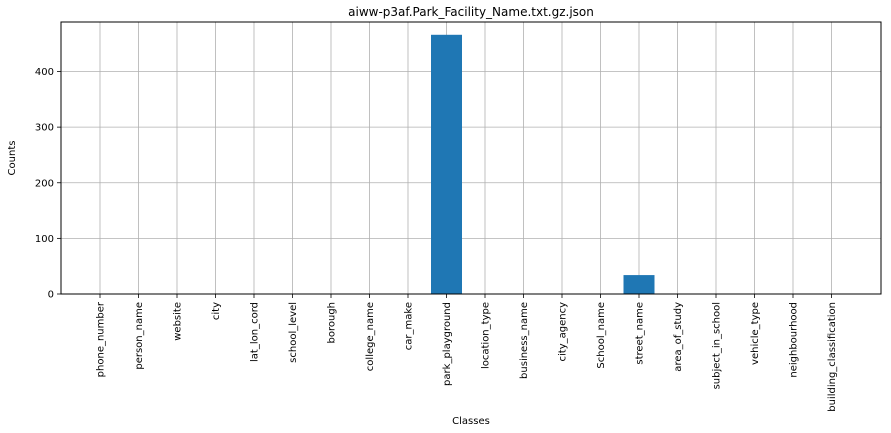 This screenshot has width=891, height=433. I want to click on y-axis-title: Counts, so click(12, 158).